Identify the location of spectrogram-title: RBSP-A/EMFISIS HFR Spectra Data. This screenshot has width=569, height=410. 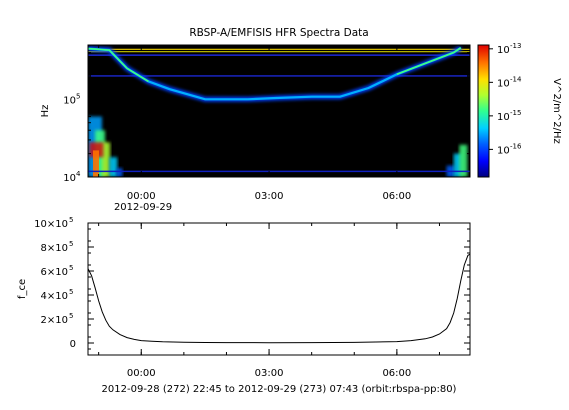
(278, 33).